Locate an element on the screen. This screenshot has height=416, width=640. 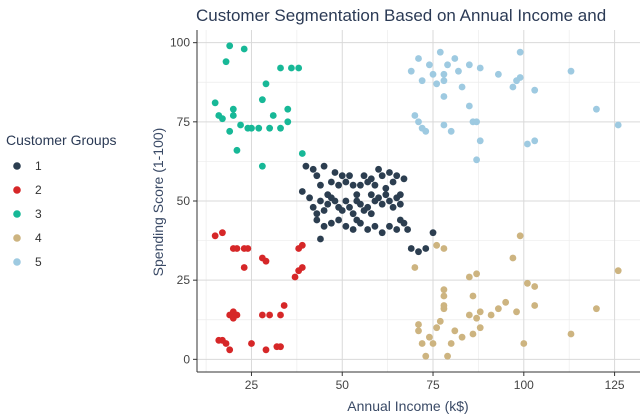
x-axis-title: Annual Income (k$) is located at coordinates (407, 406).